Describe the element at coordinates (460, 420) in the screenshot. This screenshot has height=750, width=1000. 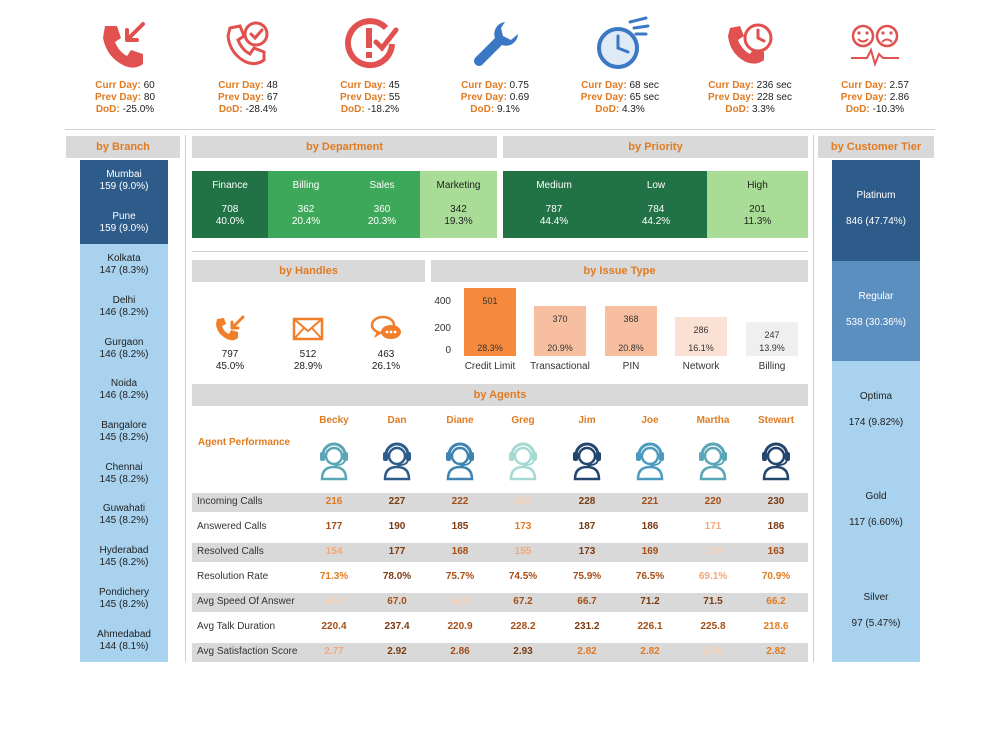
I see `agent-name: Diane` at that location.